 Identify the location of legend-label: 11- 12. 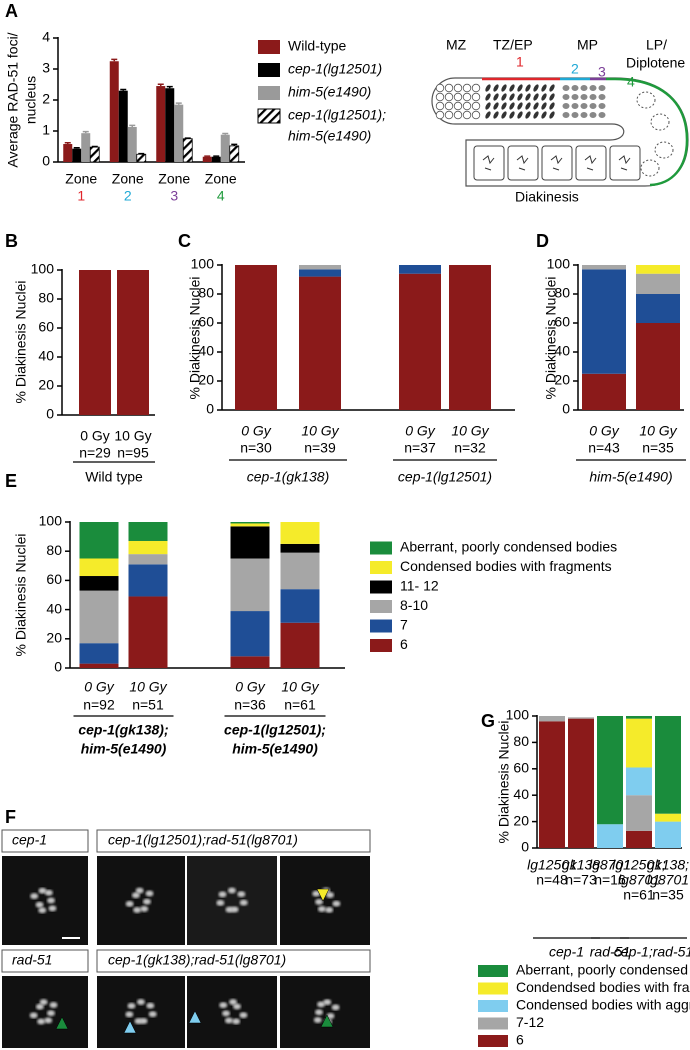
(419, 586).